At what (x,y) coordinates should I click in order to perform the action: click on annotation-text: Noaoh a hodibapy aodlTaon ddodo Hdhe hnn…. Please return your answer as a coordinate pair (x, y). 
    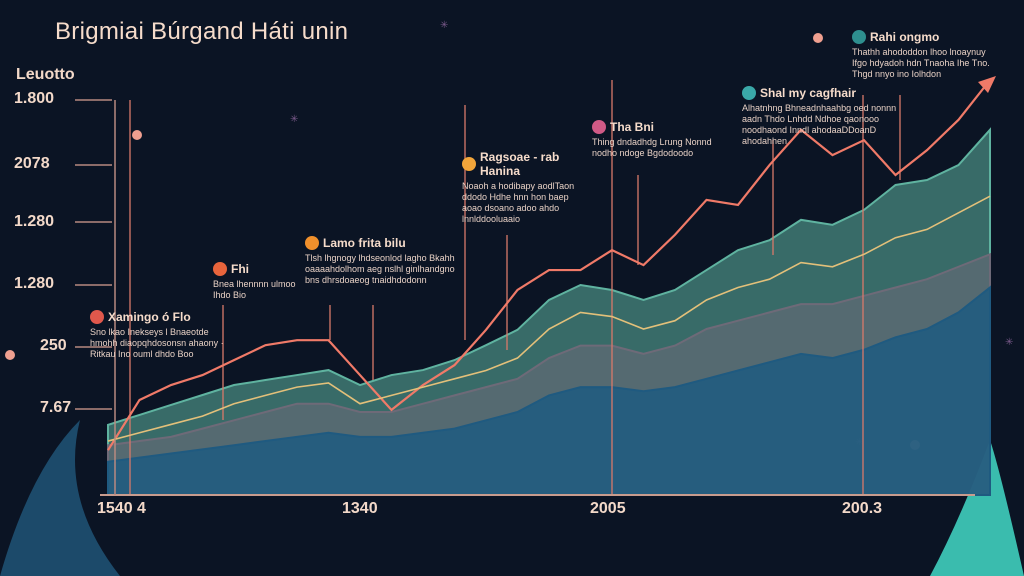
    Looking at the image, I should click on (518, 202).